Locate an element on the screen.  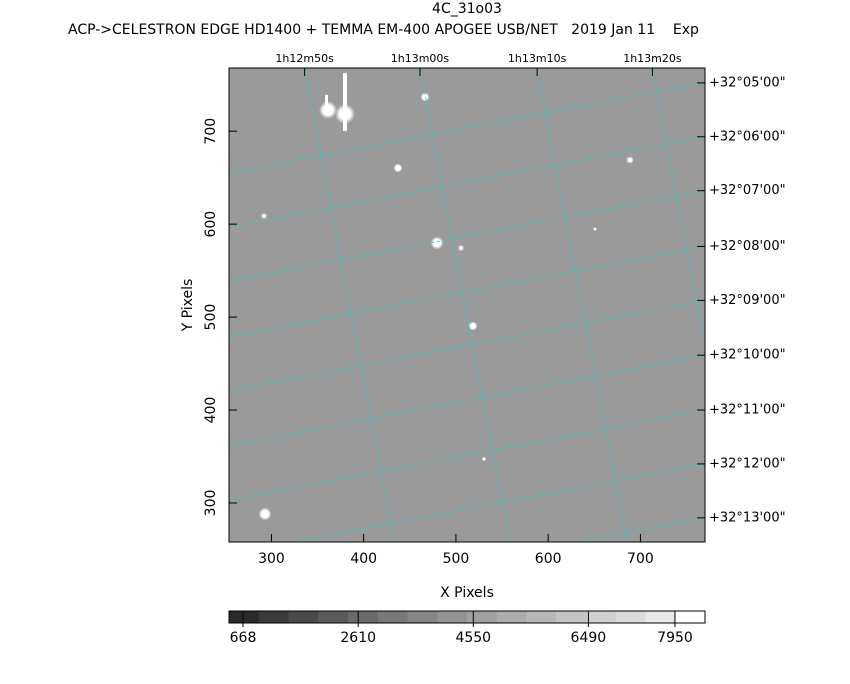
ra-tick-label: 1h13m20s is located at coordinates (652, 58).